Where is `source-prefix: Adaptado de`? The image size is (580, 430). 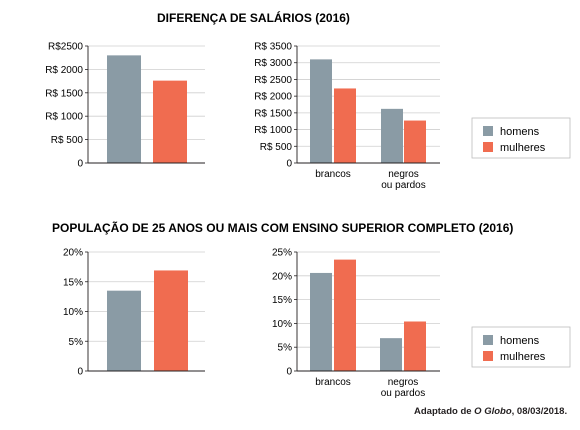 source-prefix: Adaptado de is located at coordinates (444, 411).